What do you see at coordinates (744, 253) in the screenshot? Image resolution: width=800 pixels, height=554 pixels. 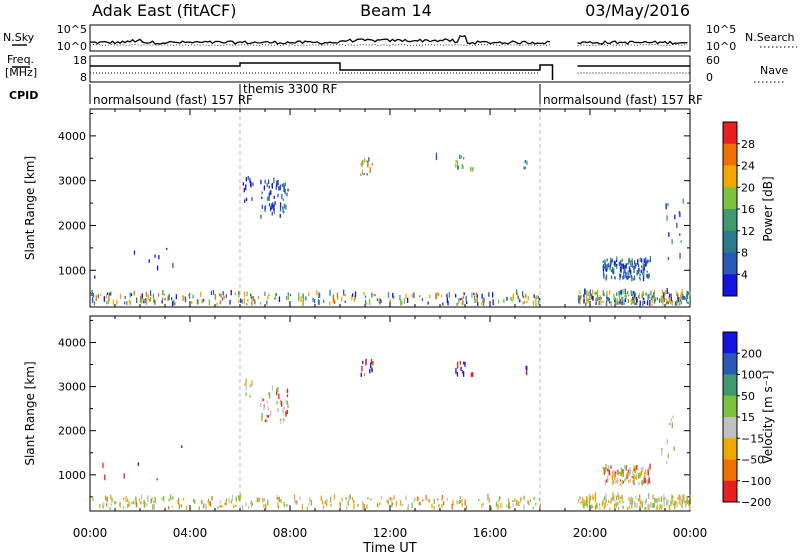 I see `colorbar-tick-label: 8` at bounding box center [744, 253].